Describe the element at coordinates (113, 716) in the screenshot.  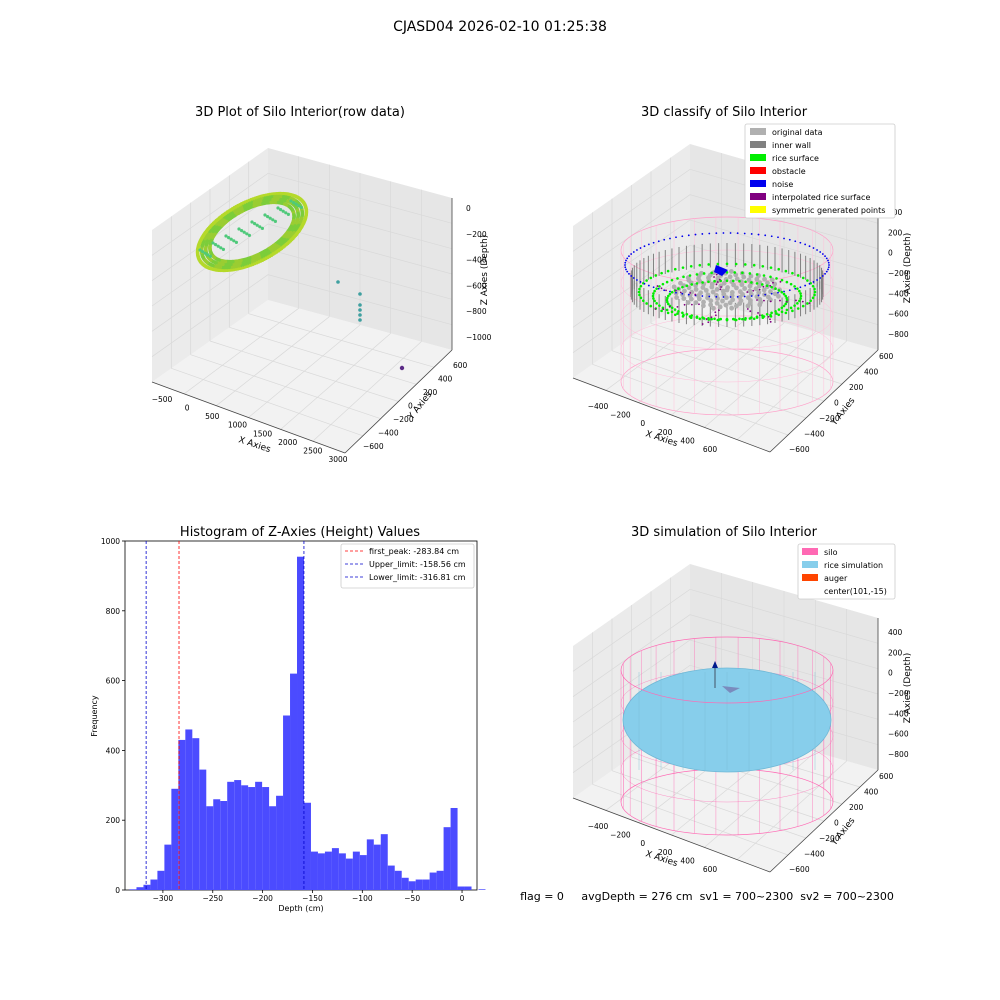
I see `histogram-y-ticks: 0 200 400 600 800 1000` at that location.